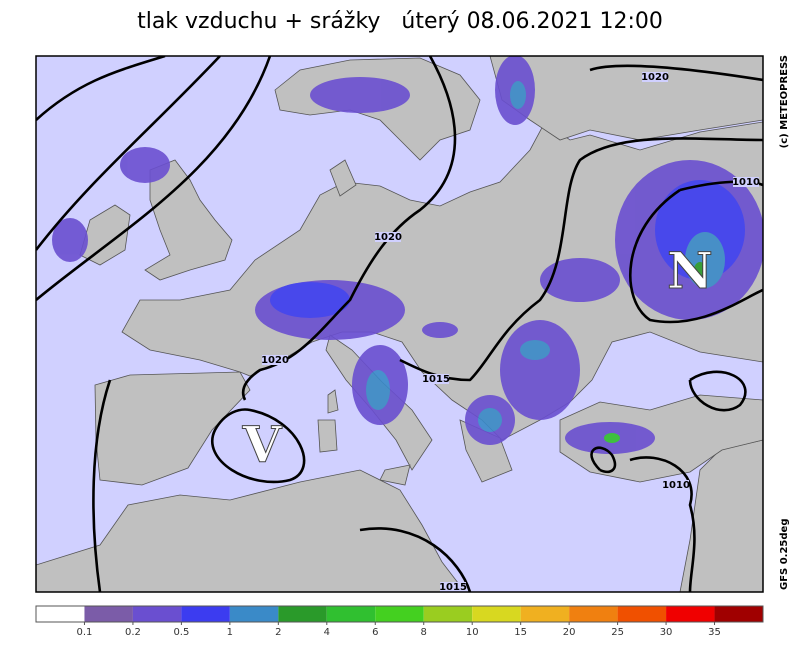 The height and width of the screenshot is (650, 800). What do you see at coordinates (784, 101) in the screenshot?
I see `copyright: (c) METEOPRESS` at bounding box center [784, 101].